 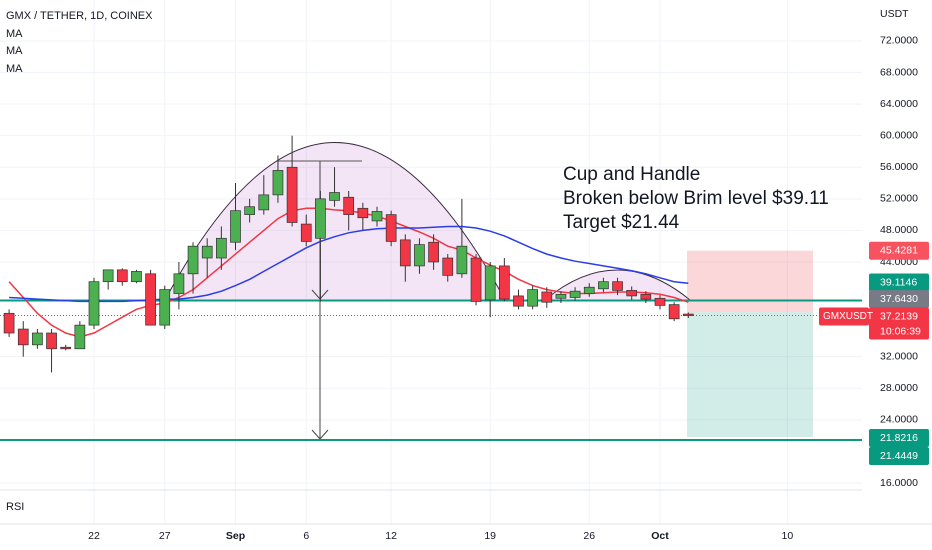 What do you see at coordinates (899, 104) in the screenshot?
I see `y-tick-label: 64.0000` at bounding box center [899, 104].